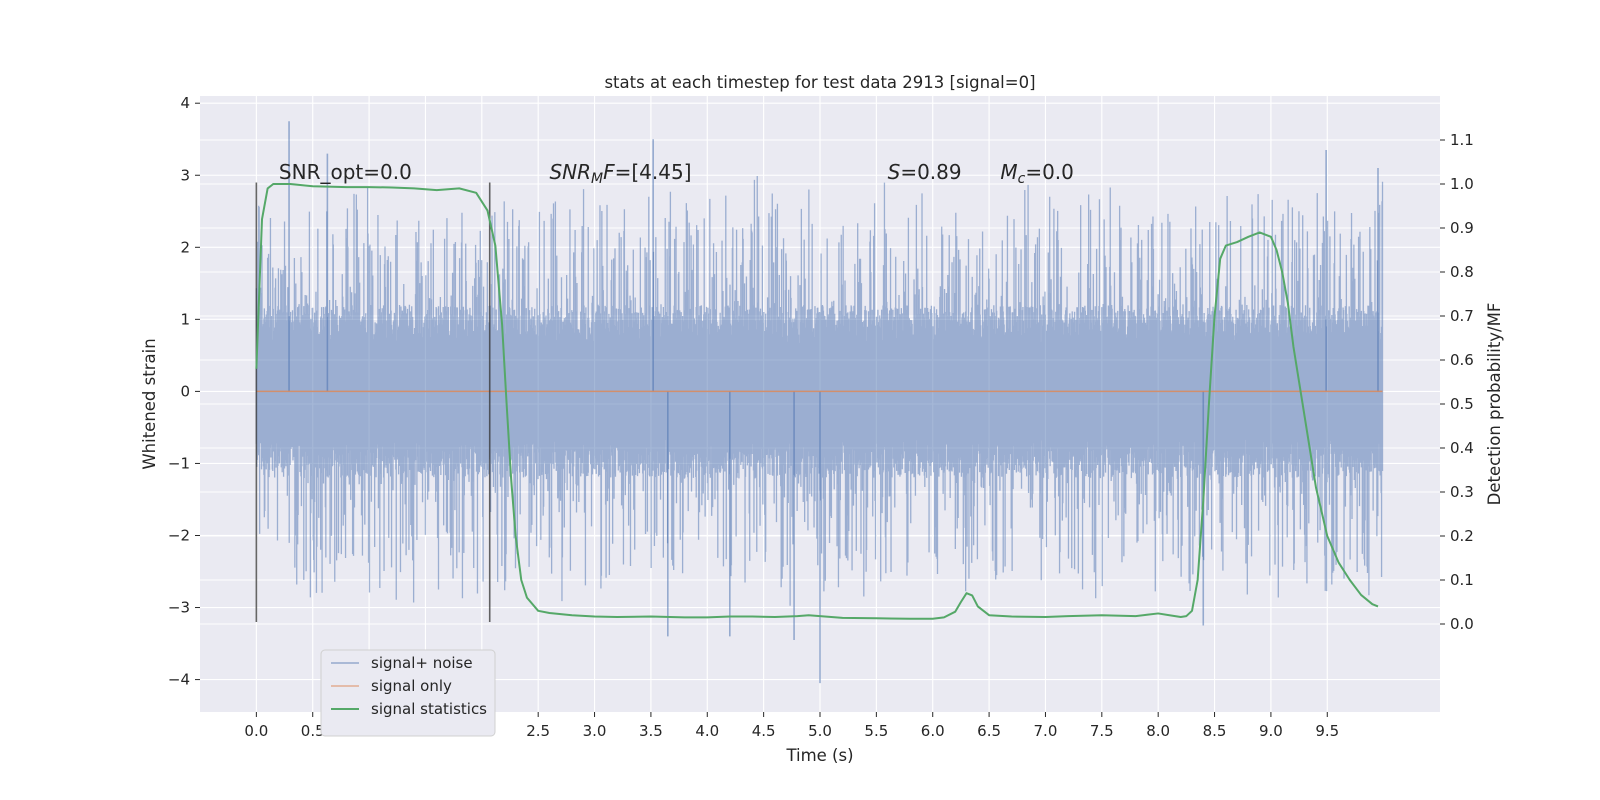 The width and height of the screenshot is (1600, 800). I want to click on legend-label-signal-only: signal only, so click(411, 686).